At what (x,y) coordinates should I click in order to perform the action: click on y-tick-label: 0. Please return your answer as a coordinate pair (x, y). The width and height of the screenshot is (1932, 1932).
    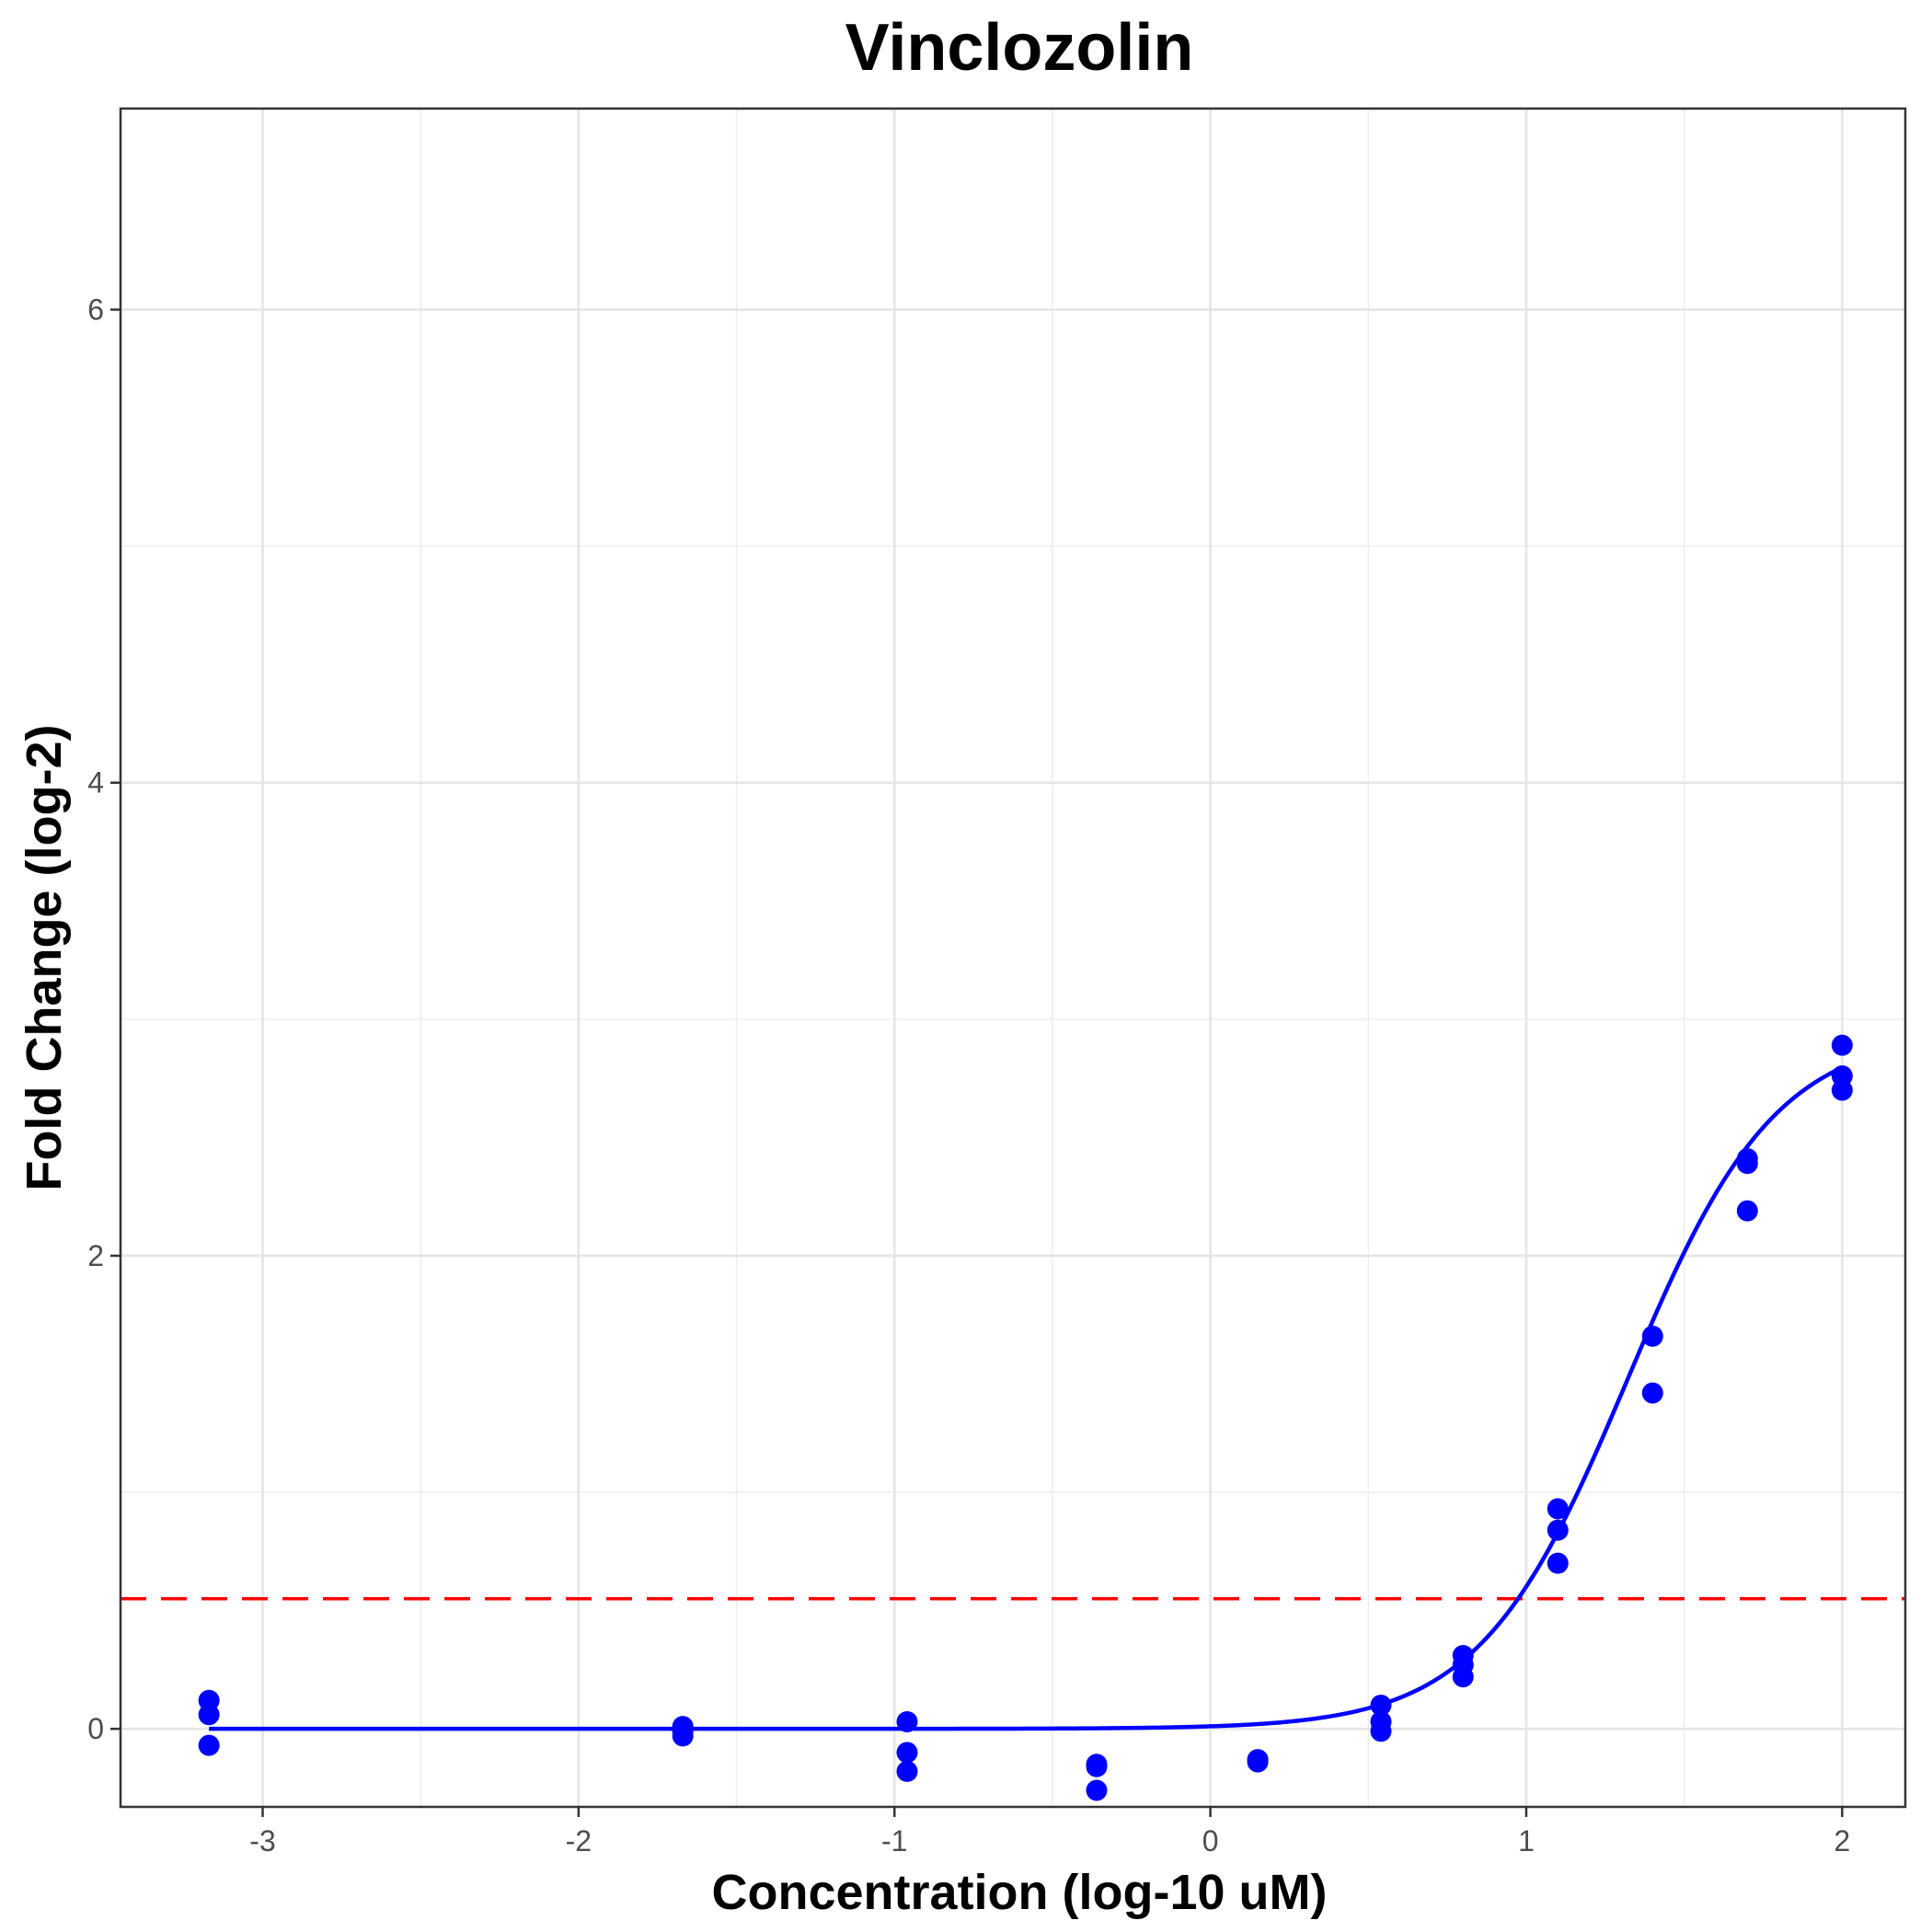
    Looking at the image, I should click on (95, 1728).